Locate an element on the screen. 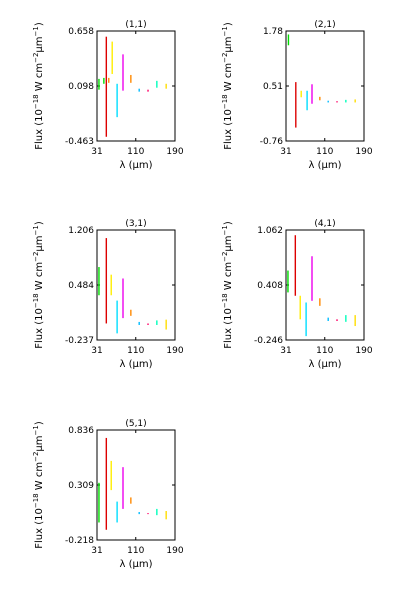 The height and width of the screenshot is (600, 400). y-tick-label: 1.78 is located at coordinates (273, 32).